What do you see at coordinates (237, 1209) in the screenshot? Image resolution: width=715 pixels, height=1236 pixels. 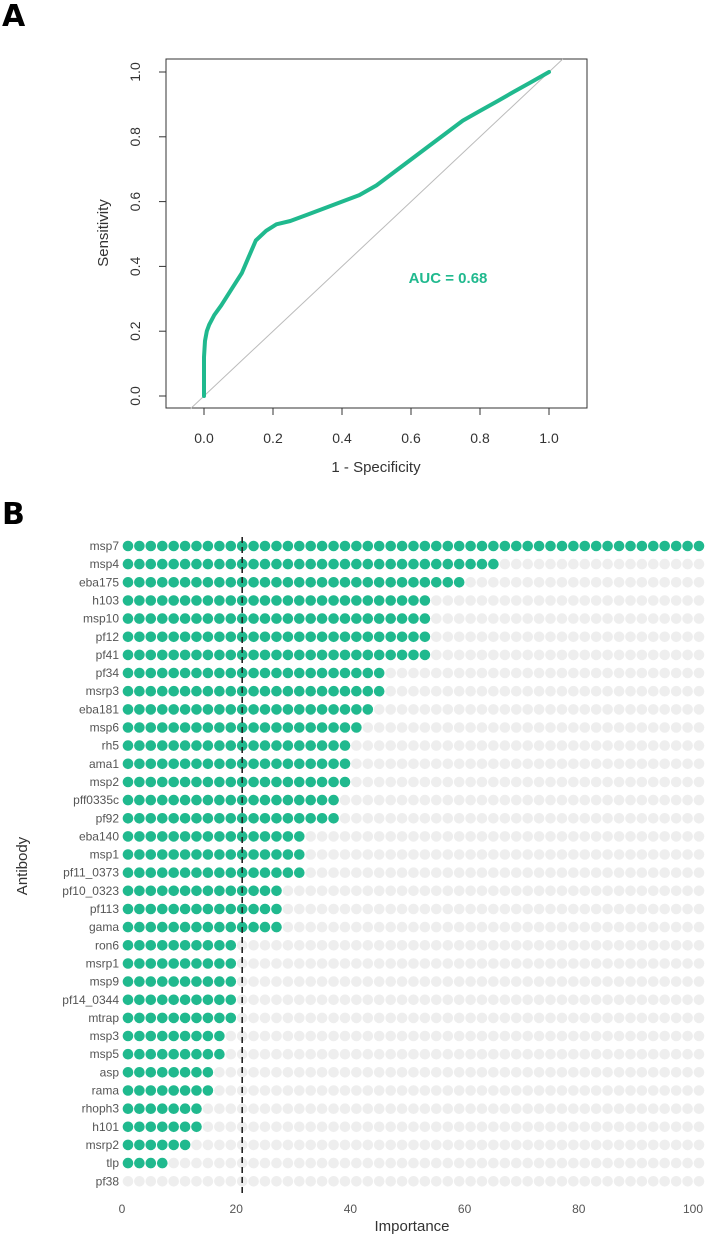 I see `importance-x-tick-label: 20` at bounding box center [237, 1209].